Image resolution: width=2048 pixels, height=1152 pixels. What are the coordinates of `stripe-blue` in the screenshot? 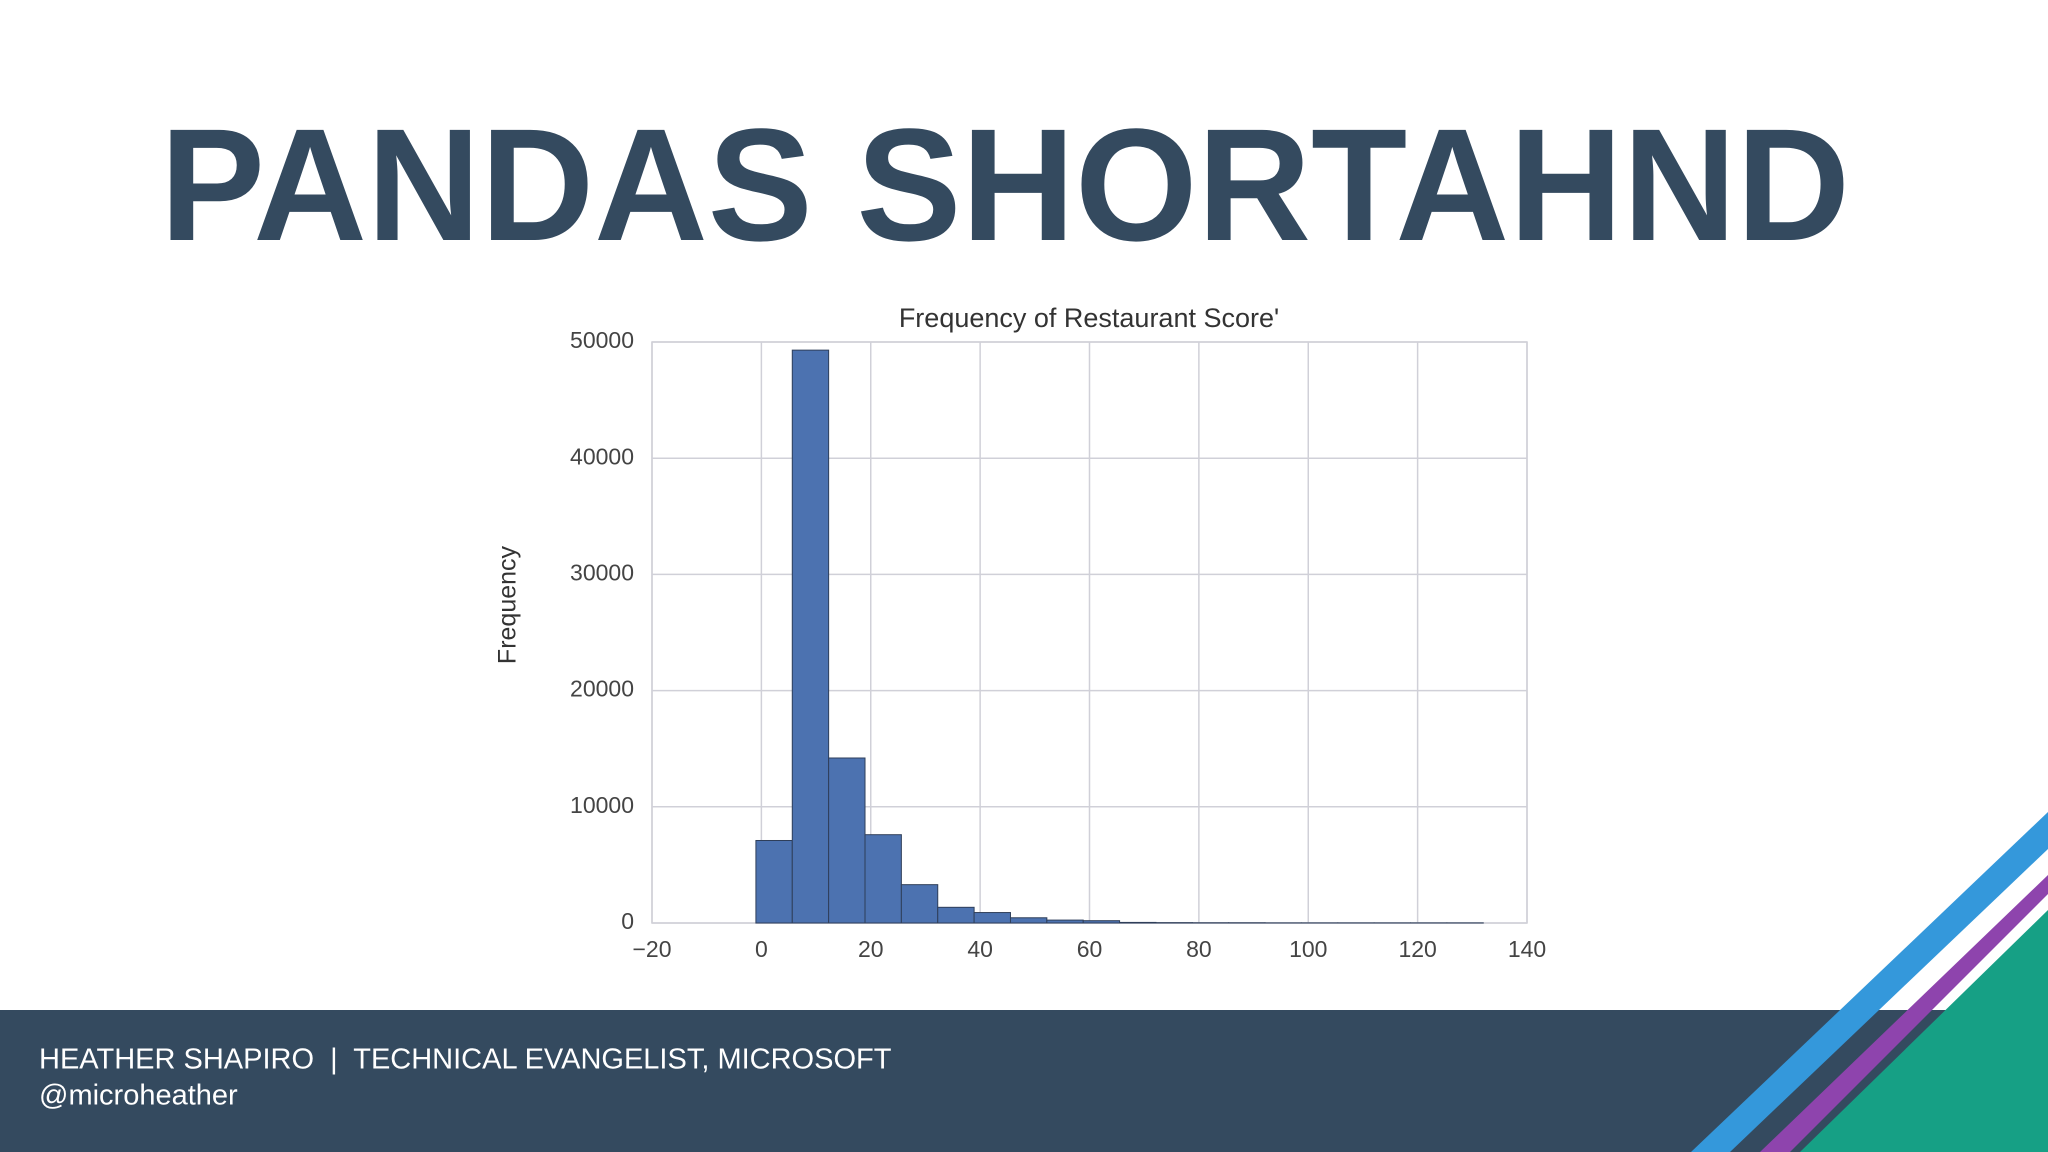 It's located at (1869, 982).